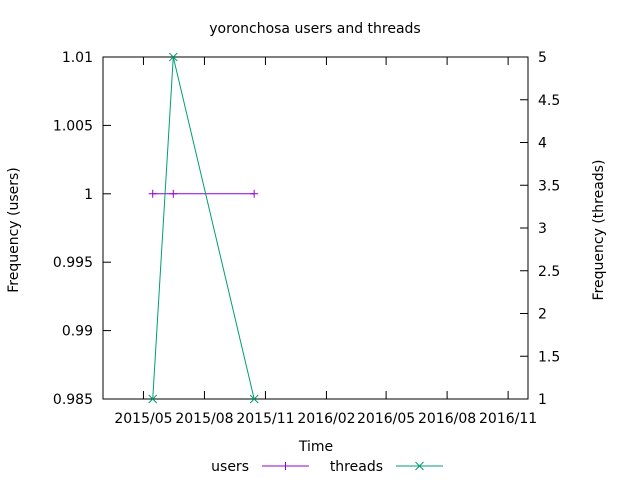  What do you see at coordinates (542, 58) in the screenshot?
I see `y2-tick-label: 5` at bounding box center [542, 58].